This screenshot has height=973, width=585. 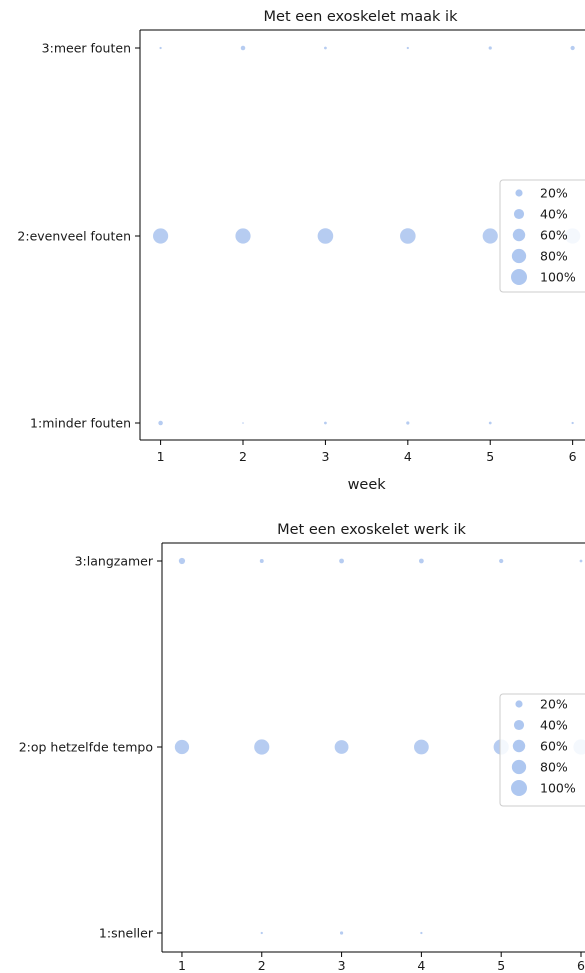 I want to click on x-axis-label: week, so click(x=367, y=485).